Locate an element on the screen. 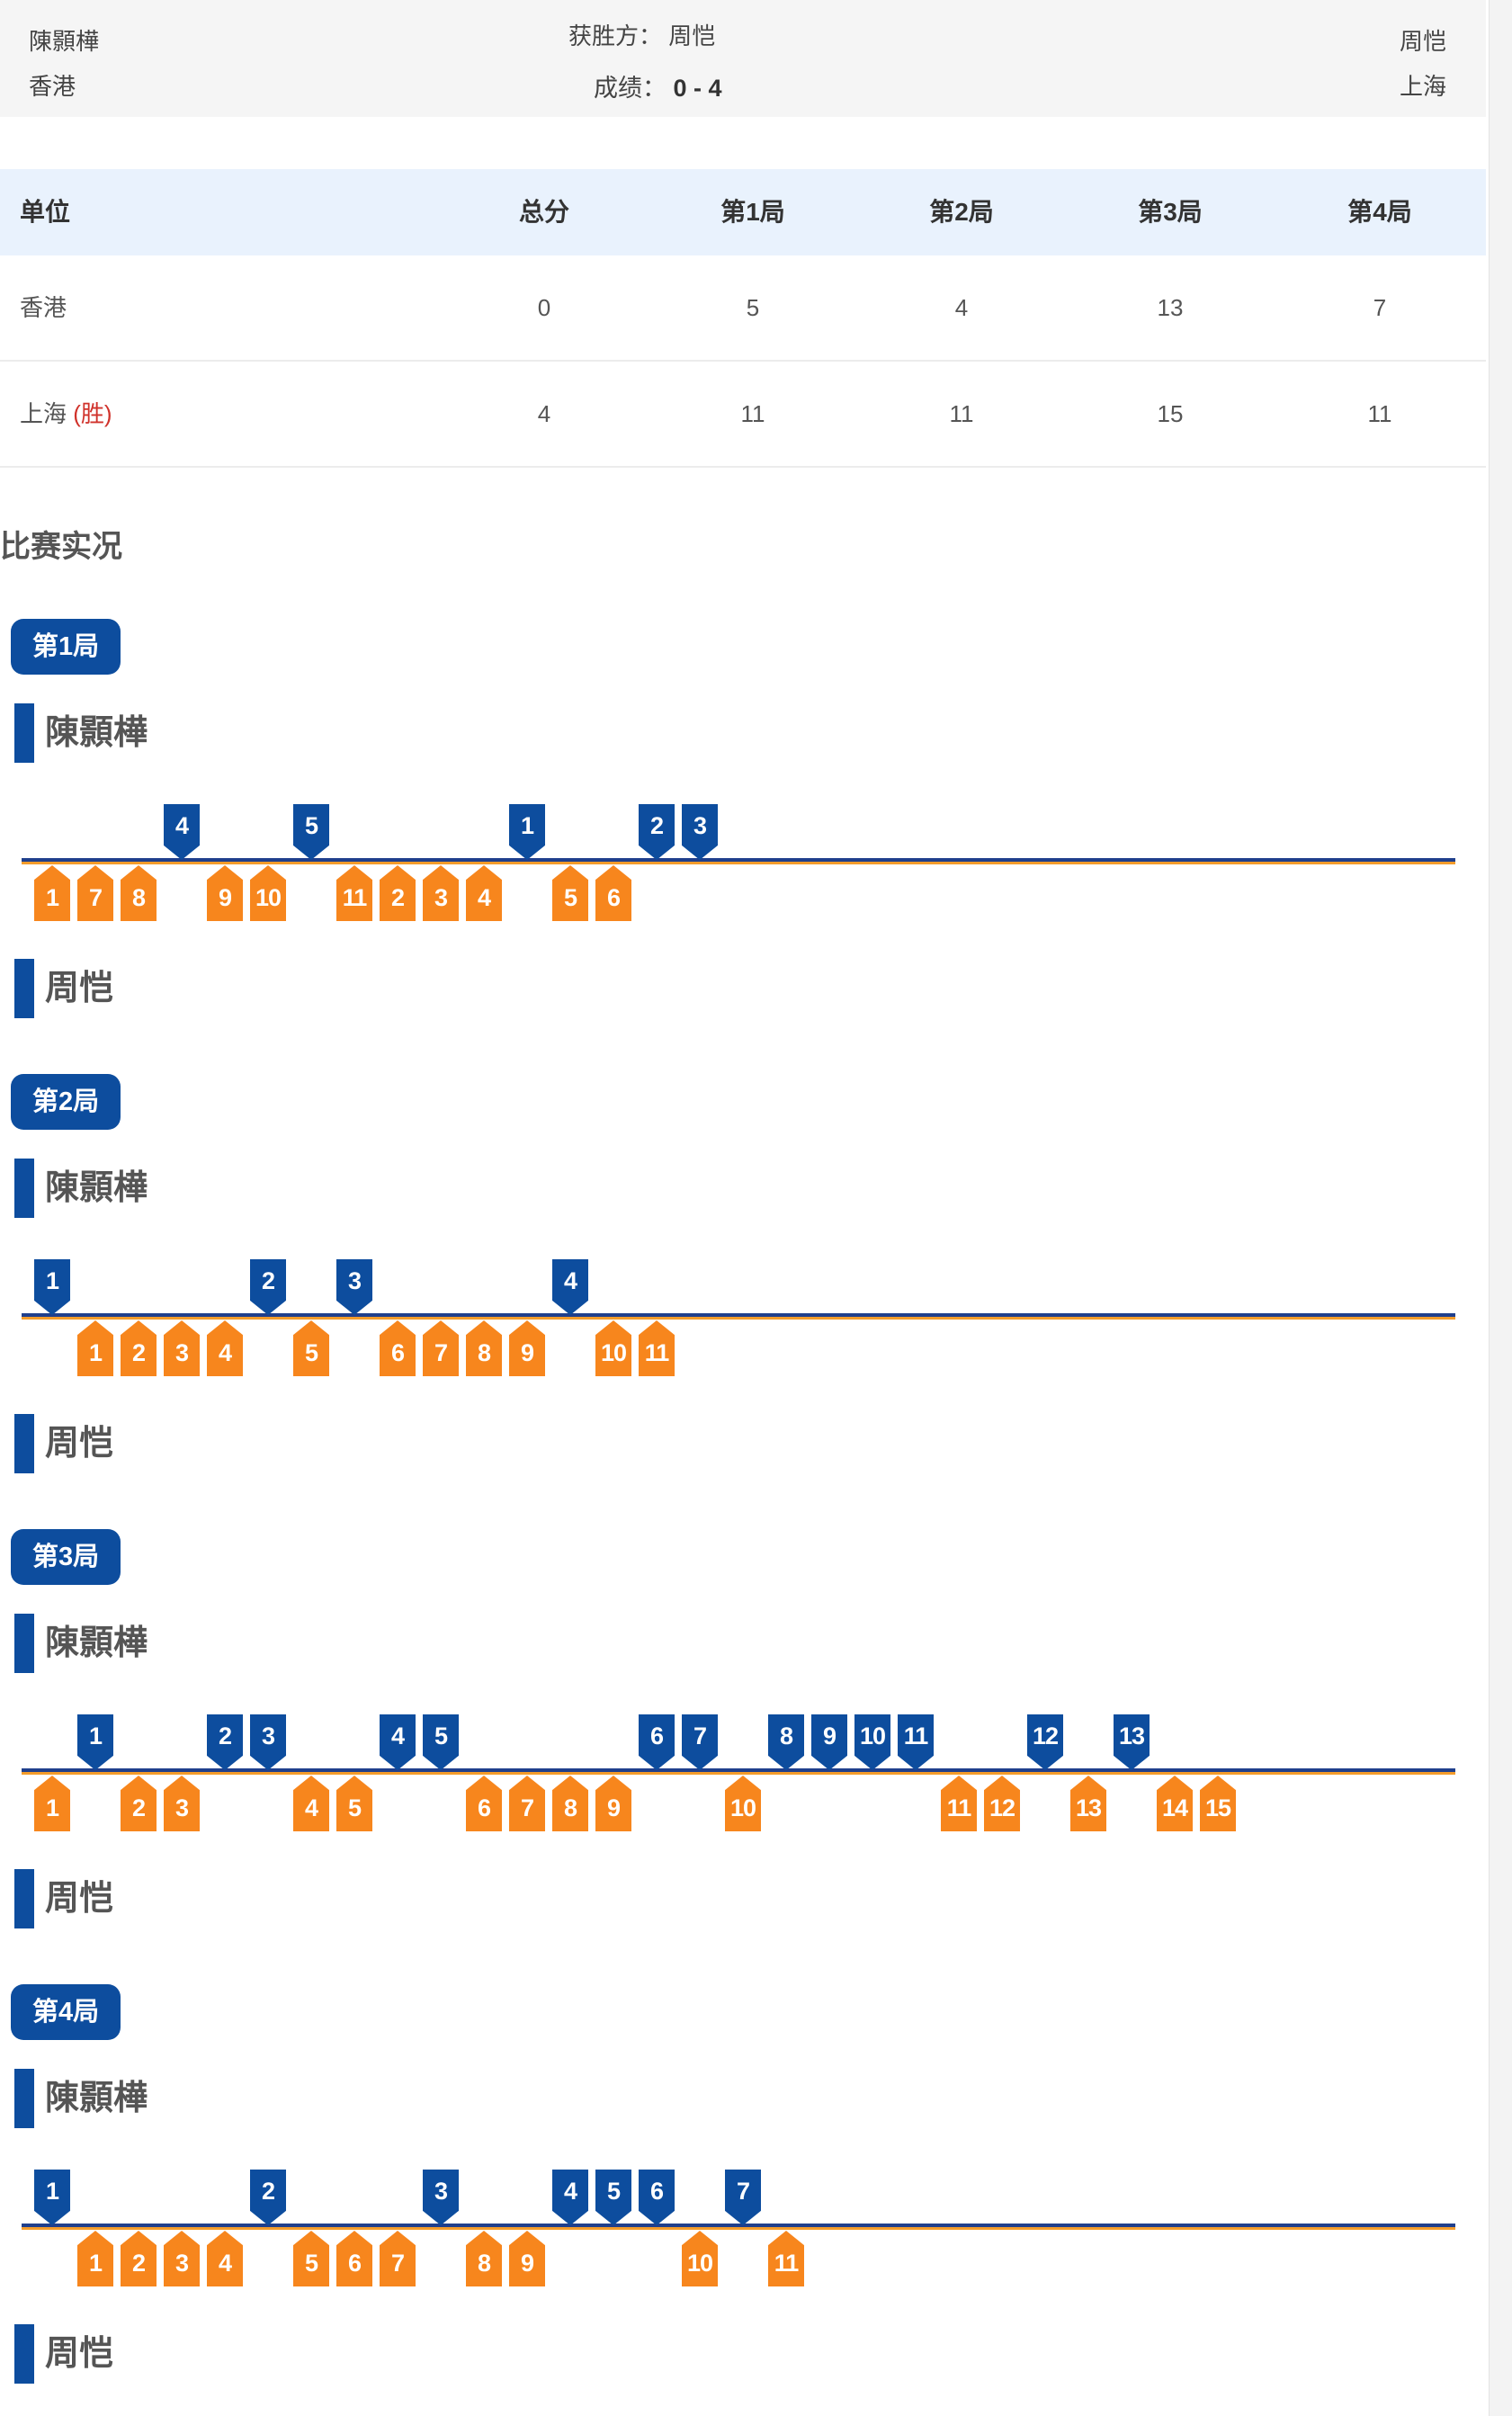 This screenshot has height=2416, width=1512. row-team: 香港 is located at coordinates (155, 307).